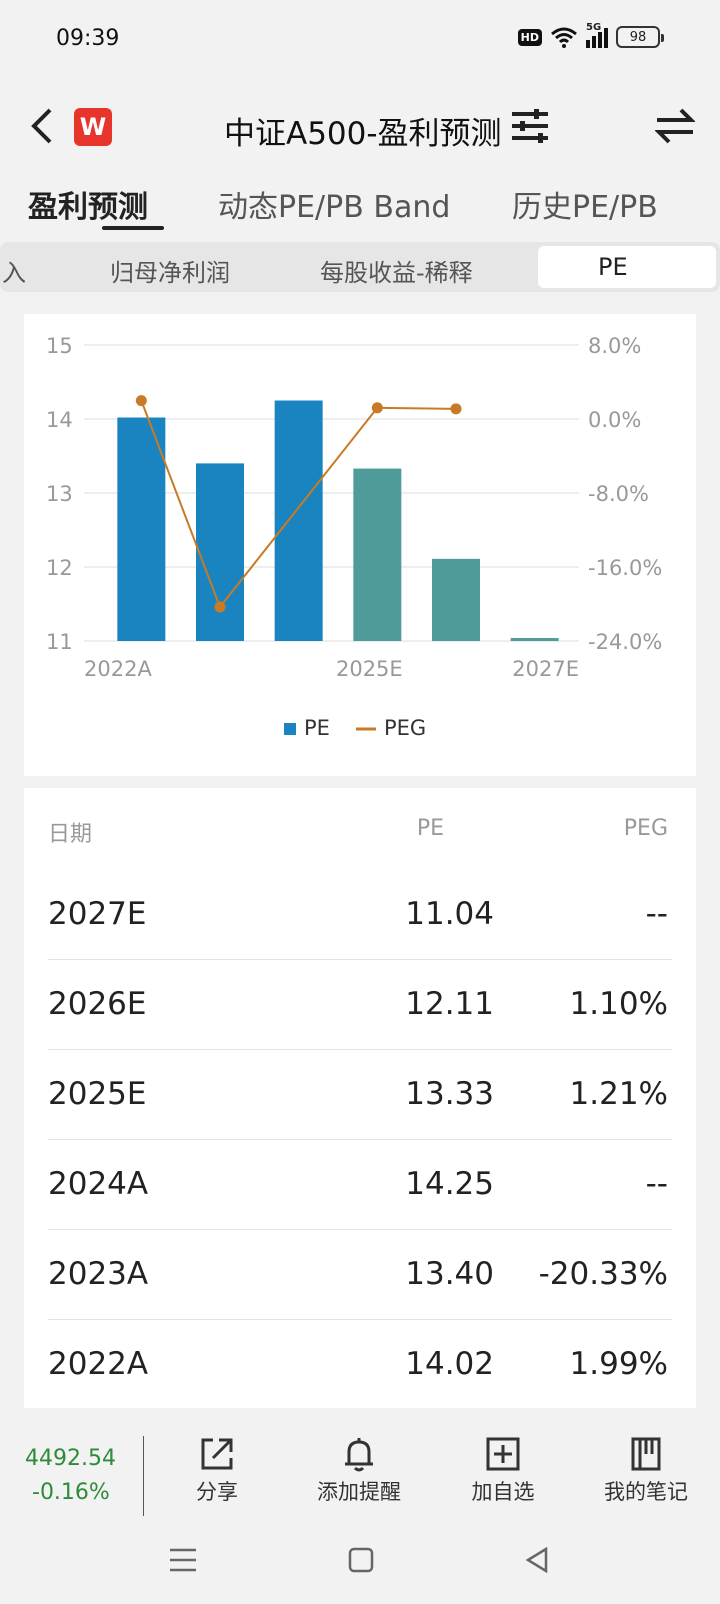 The height and width of the screenshot is (1604, 720). I want to click on signal-icon: 5G, so click(597, 35).